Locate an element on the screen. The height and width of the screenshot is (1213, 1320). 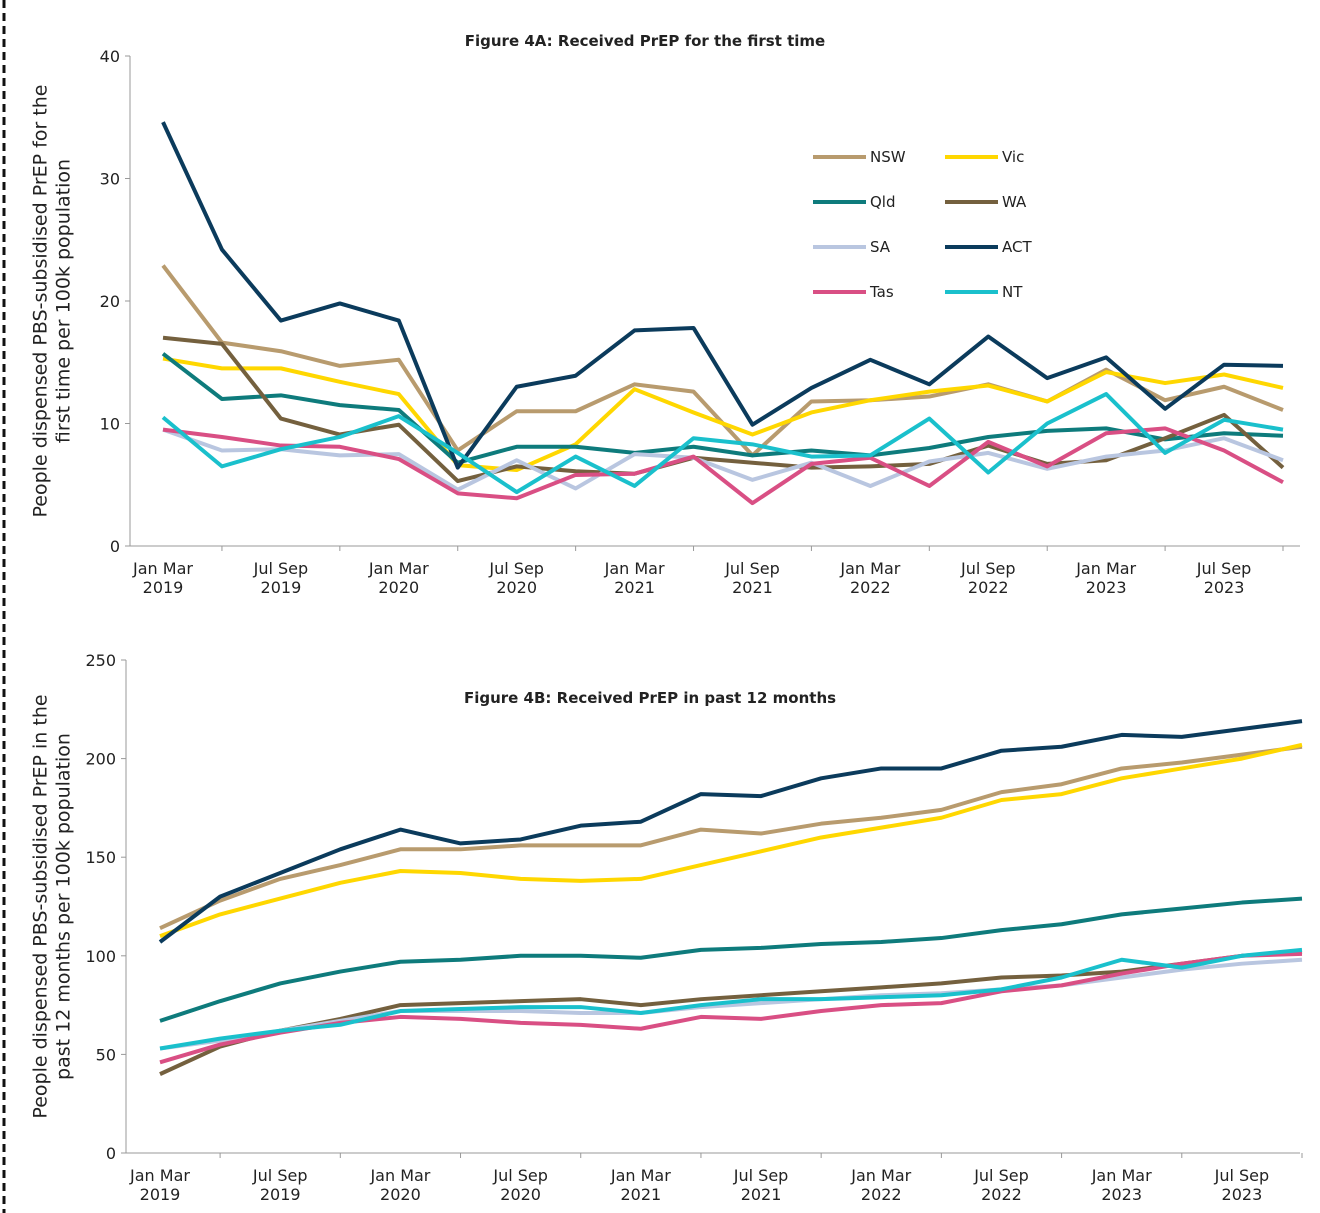
y-tick-label: 20 is located at coordinates (110, 301).